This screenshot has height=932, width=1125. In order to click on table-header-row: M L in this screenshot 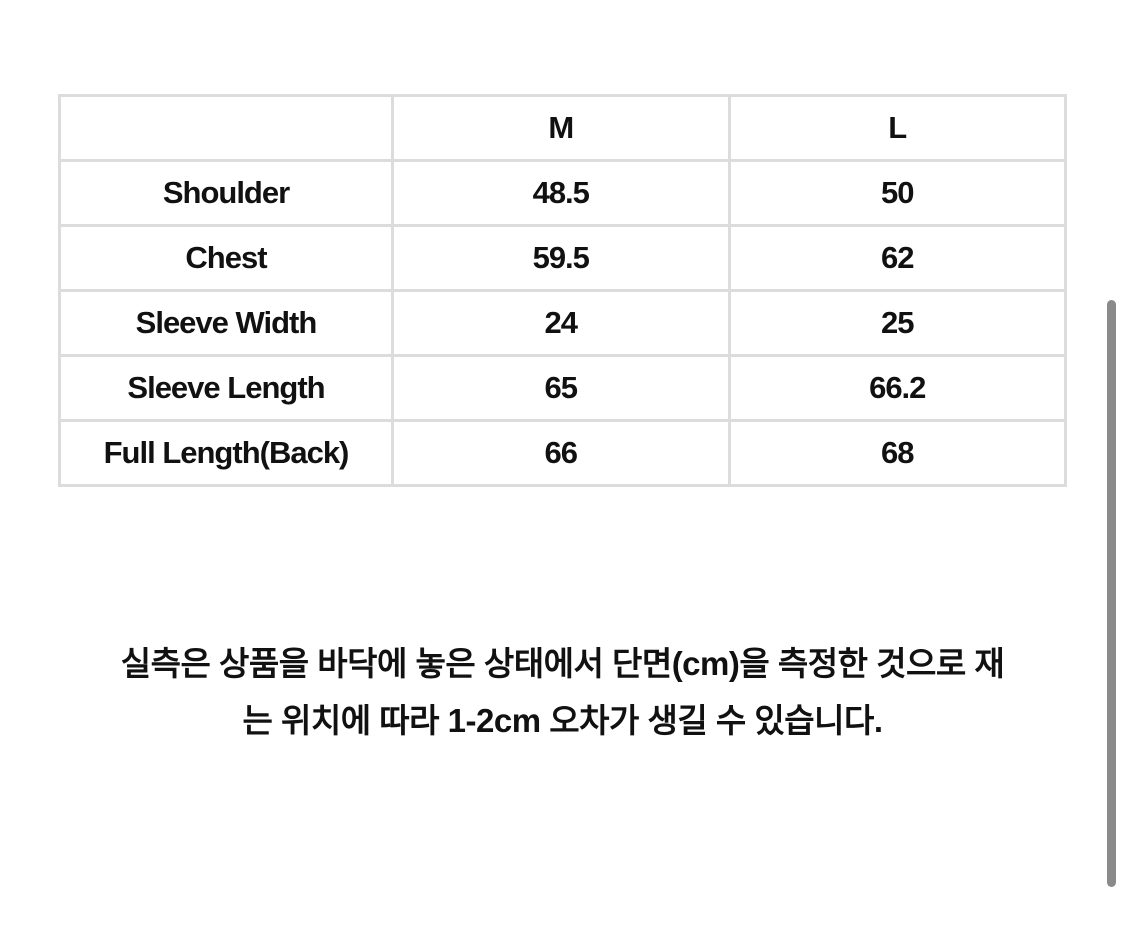, I will do `click(562, 128)`.